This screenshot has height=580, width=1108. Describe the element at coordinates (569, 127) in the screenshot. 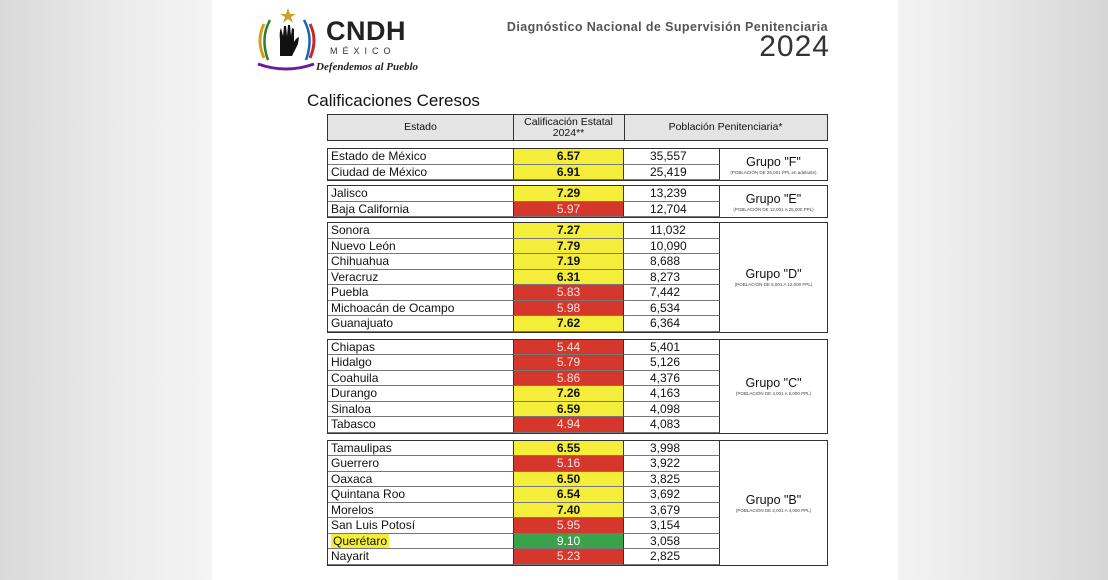

I see `column-header-calificacion: Calificación Estatal 2024**` at that location.